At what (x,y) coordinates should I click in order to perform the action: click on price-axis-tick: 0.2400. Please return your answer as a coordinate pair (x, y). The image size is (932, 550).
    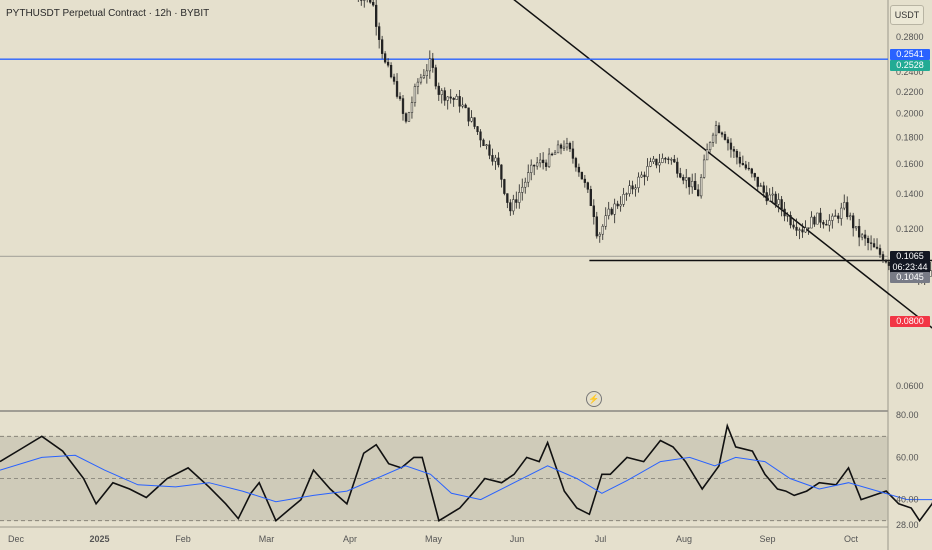
    Looking at the image, I should click on (910, 72).